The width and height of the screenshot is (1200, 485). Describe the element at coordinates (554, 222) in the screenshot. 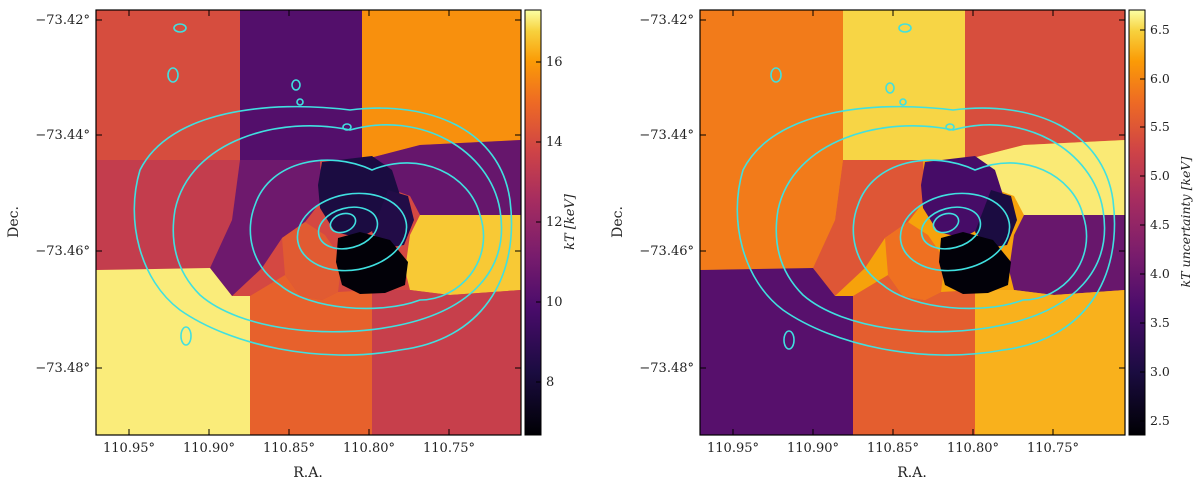

I see `colorbar-tick-label: 12` at that location.